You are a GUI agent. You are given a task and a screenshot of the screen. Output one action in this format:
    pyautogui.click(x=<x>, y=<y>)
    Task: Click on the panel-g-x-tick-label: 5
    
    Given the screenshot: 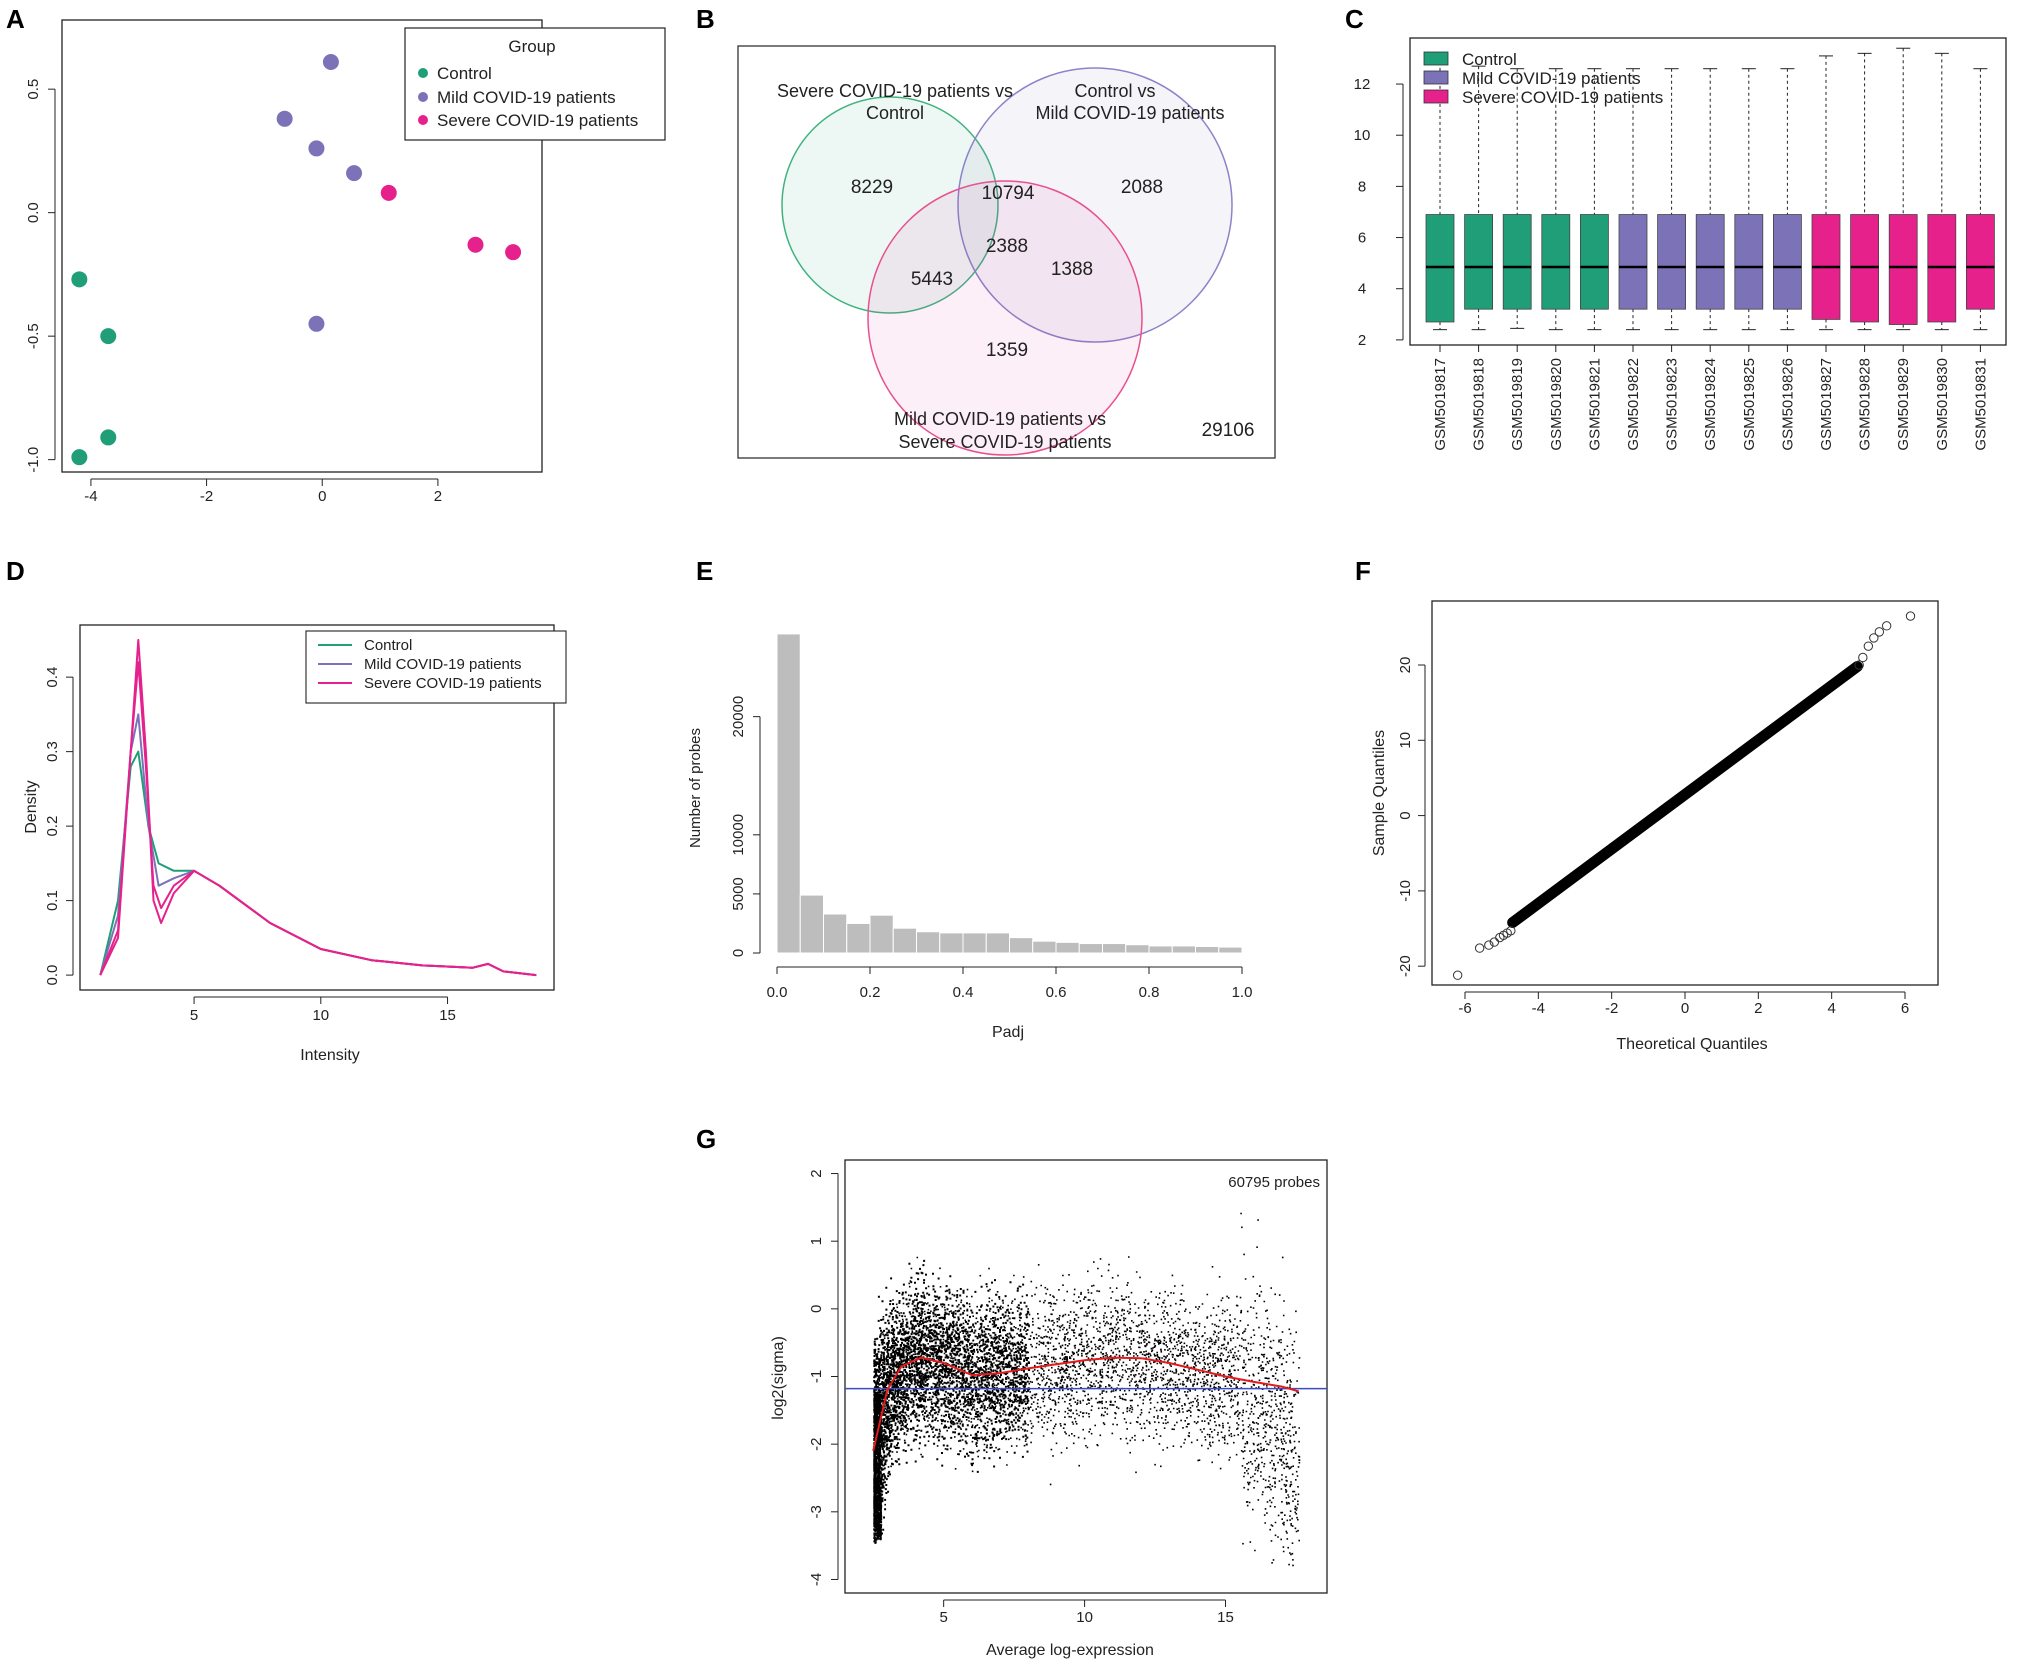 What is the action you would take?
    pyautogui.click(x=943, y=1617)
    